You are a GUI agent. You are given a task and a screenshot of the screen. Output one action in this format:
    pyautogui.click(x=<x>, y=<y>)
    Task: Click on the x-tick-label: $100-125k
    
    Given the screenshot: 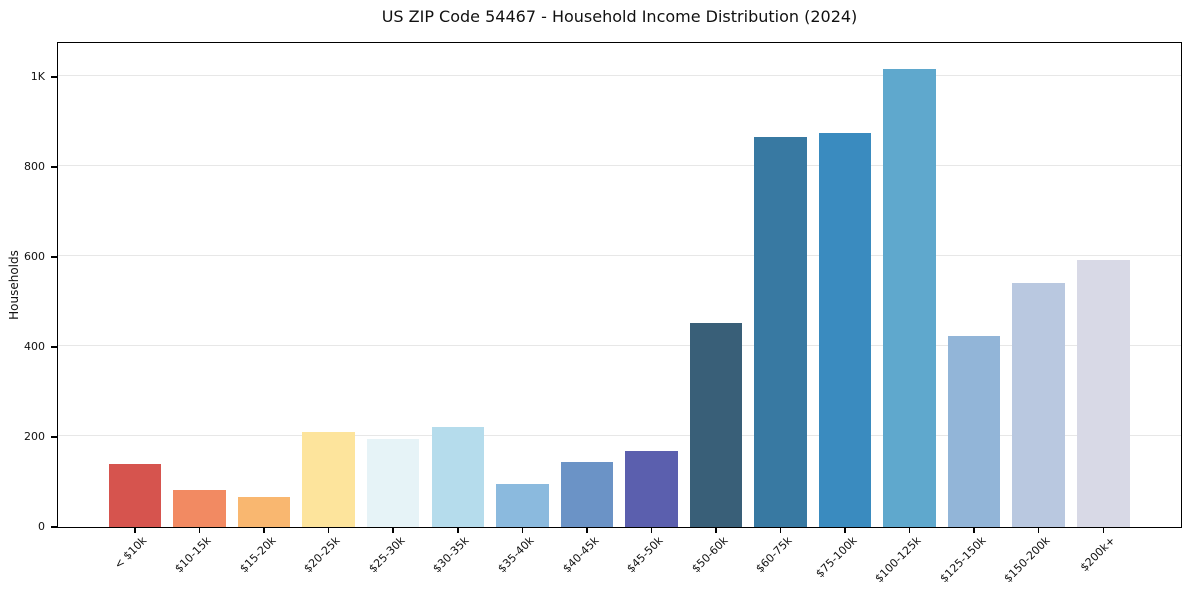 What is the action you would take?
    pyautogui.click(x=898, y=560)
    